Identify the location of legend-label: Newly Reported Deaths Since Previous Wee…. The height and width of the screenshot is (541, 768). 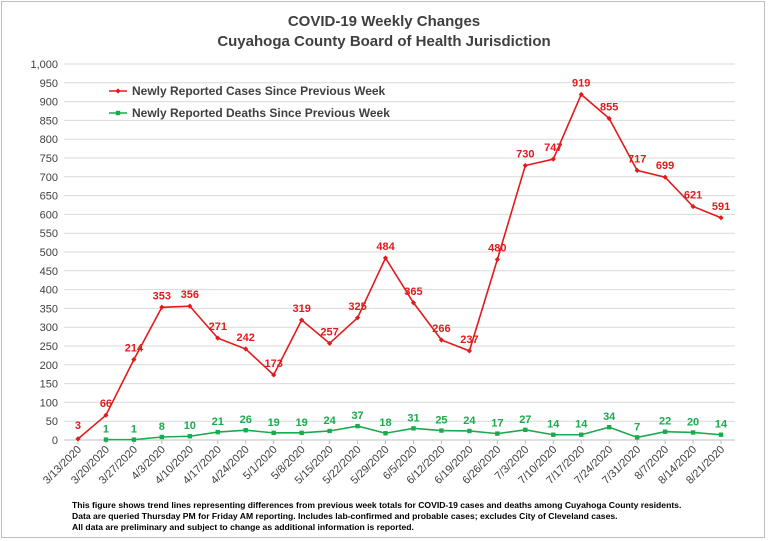
(261, 113).